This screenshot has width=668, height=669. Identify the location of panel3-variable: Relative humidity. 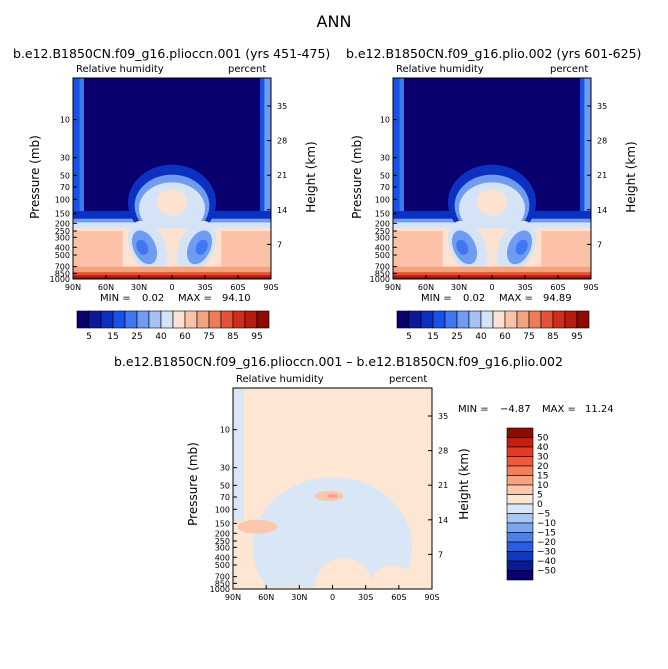
(280, 379).